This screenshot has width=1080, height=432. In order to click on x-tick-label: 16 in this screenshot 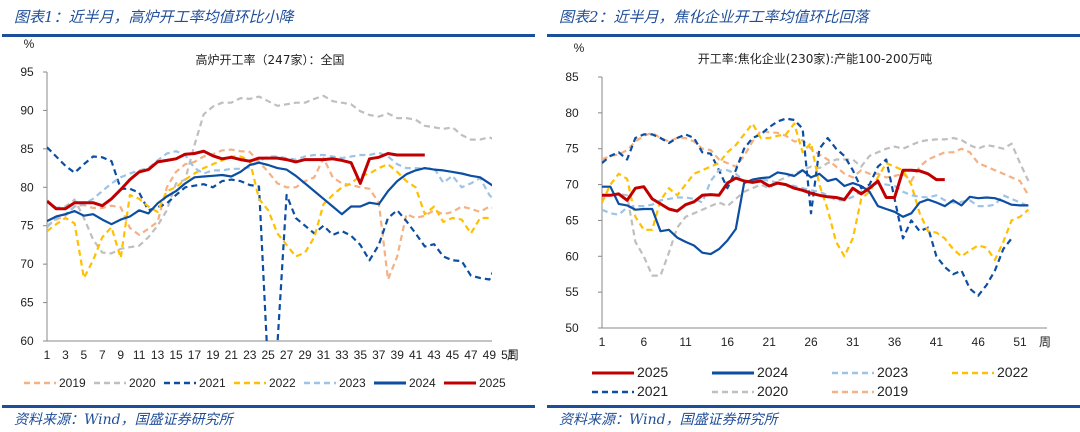, I will do `click(728, 342)`.